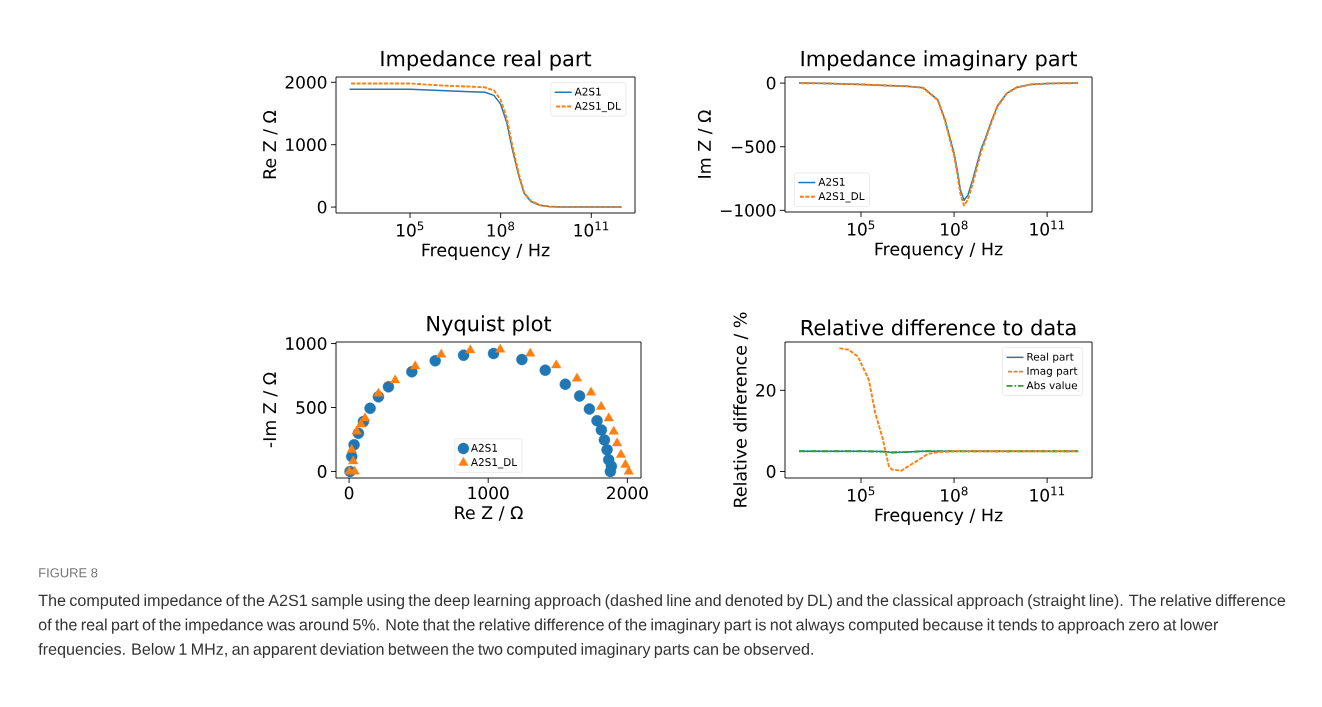 The image size is (1322, 707). Describe the element at coordinates (306, 82) in the screenshot. I see `y-tick-label: 2000` at that location.